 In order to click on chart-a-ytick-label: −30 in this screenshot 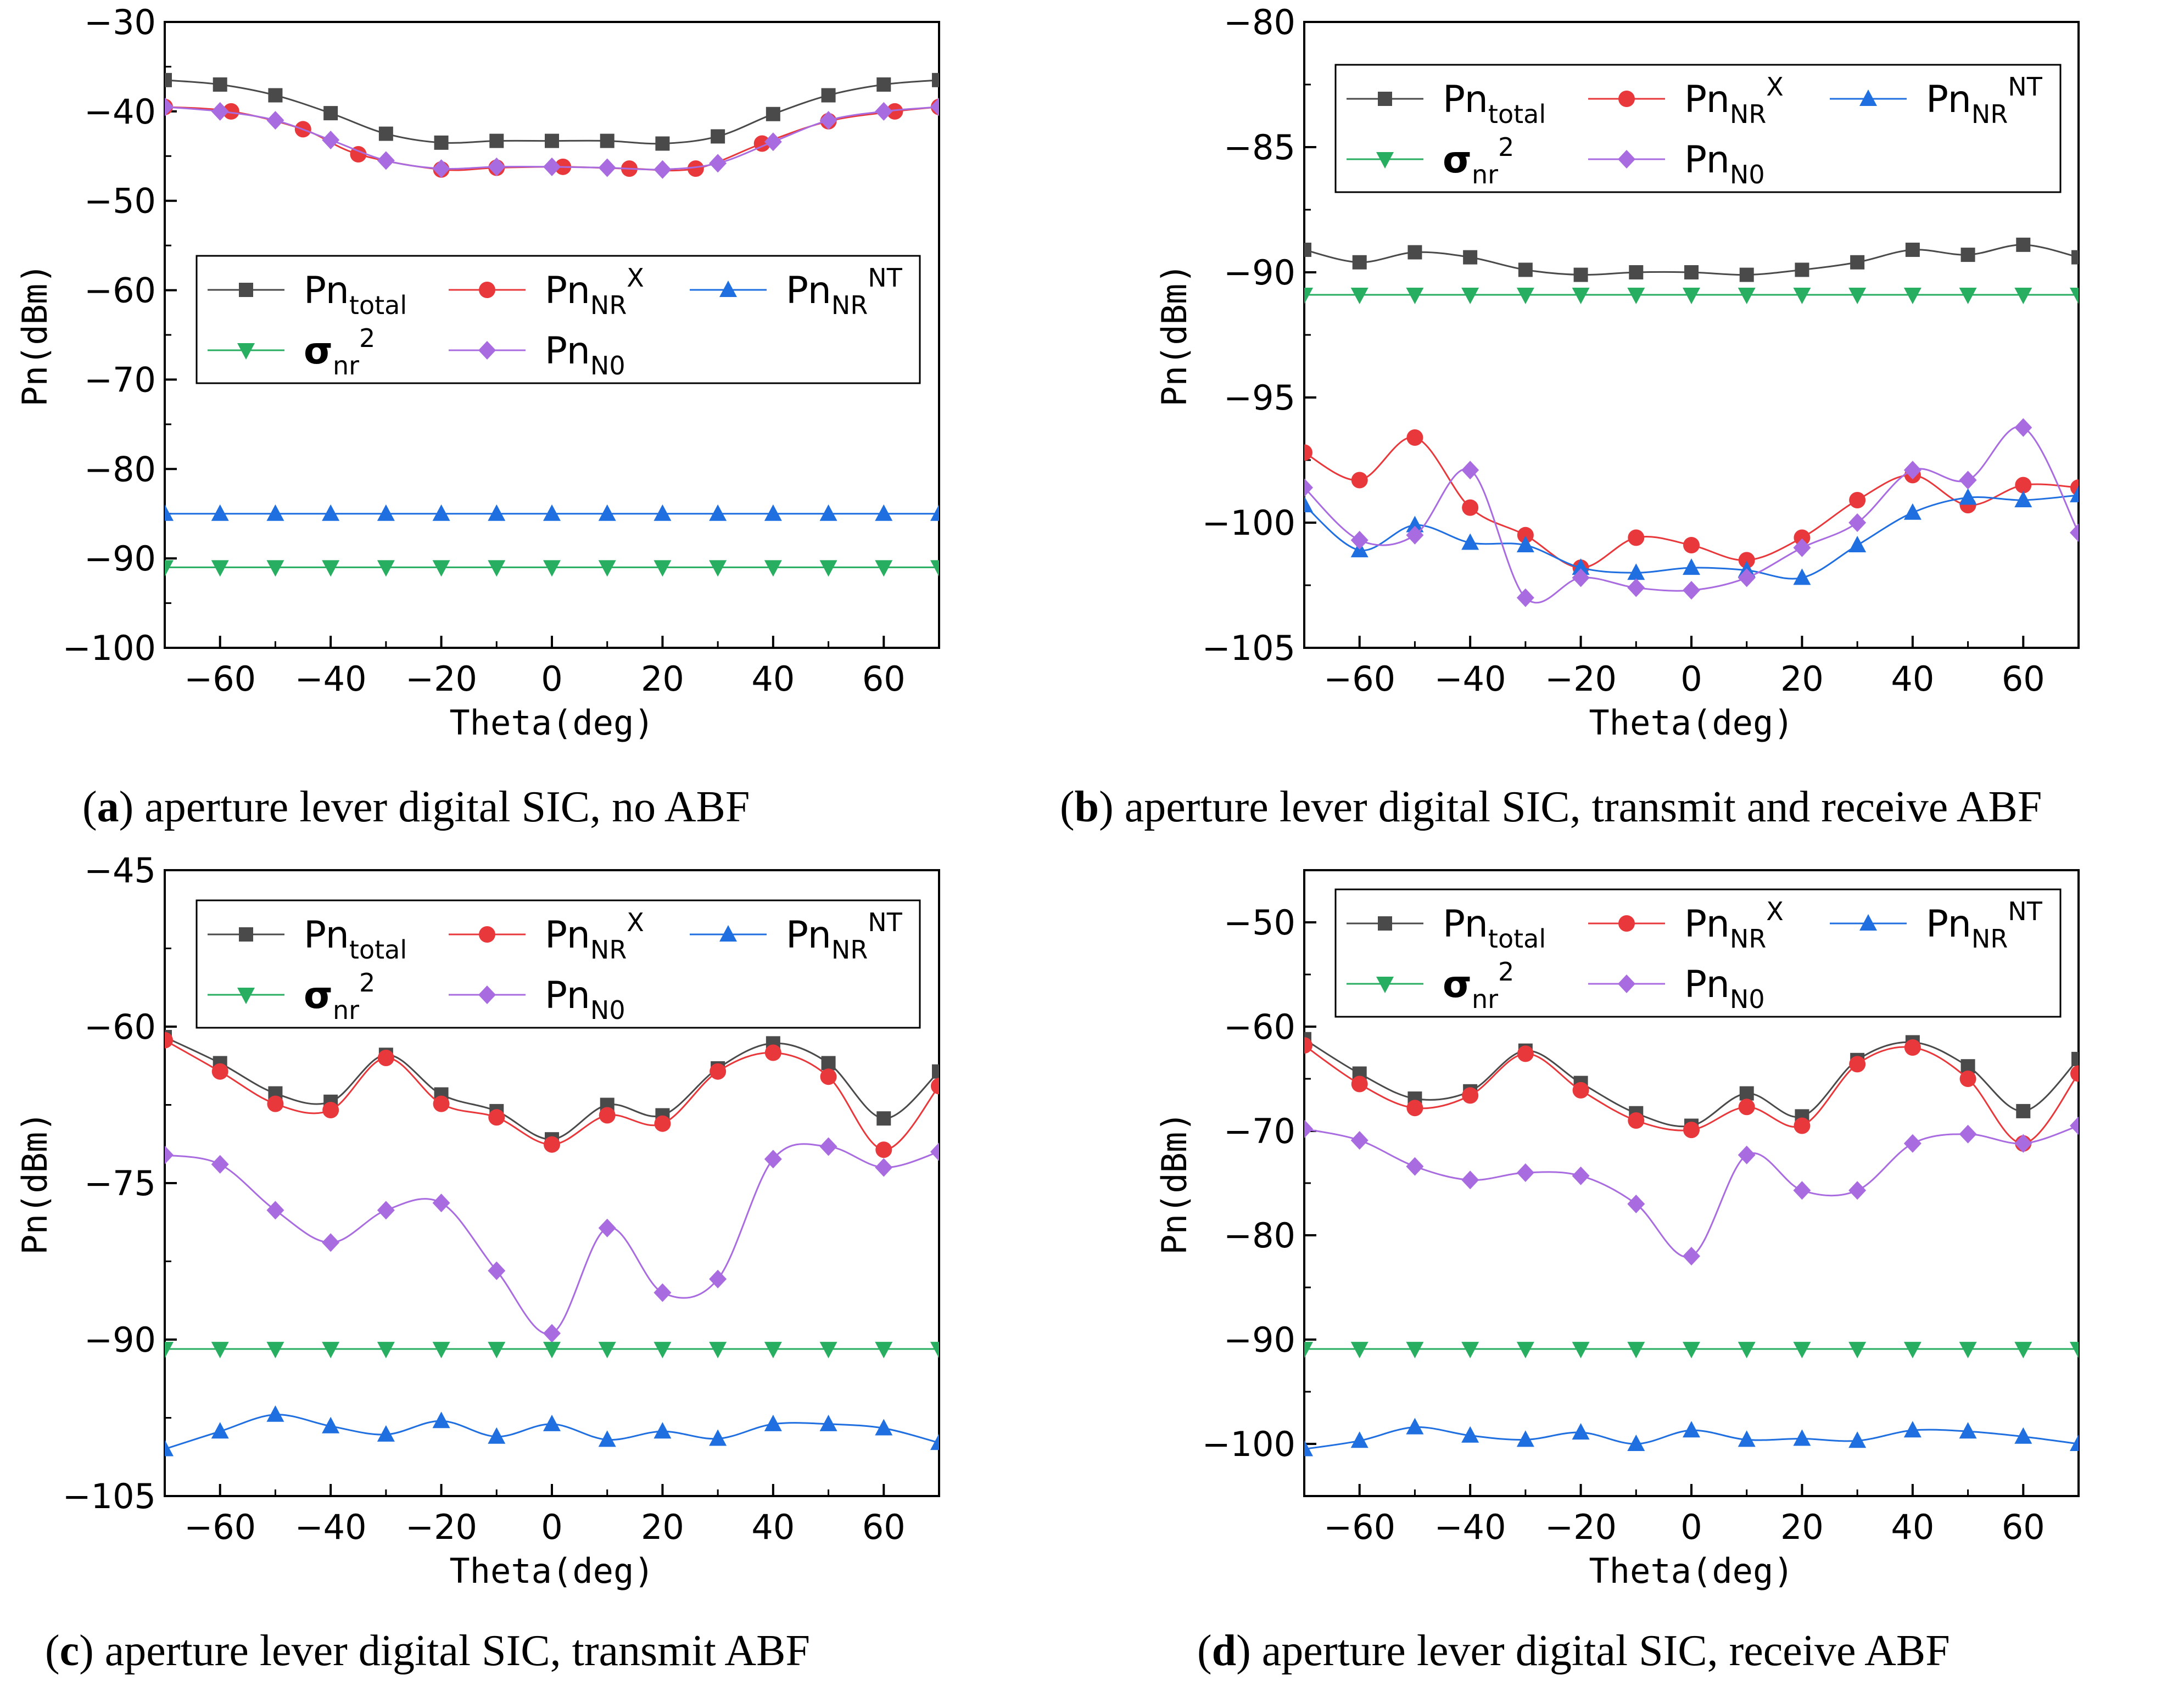, I will do `click(120, 22)`.